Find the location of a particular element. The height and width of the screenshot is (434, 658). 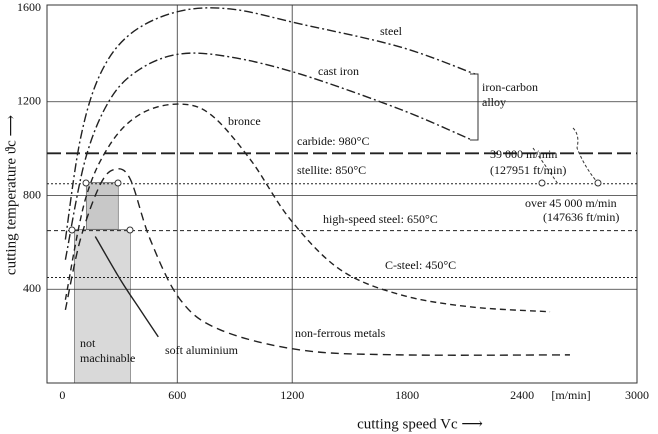

x-tick-label: 600 is located at coordinates (177, 395).